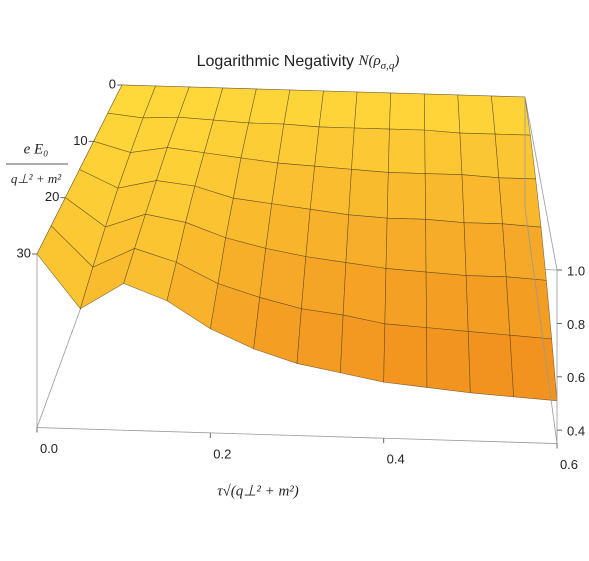 The width and height of the screenshot is (589, 561). Describe the element at coordinates (80, 140) in the screenshot. I see `y-tick-label: 10` at that location.